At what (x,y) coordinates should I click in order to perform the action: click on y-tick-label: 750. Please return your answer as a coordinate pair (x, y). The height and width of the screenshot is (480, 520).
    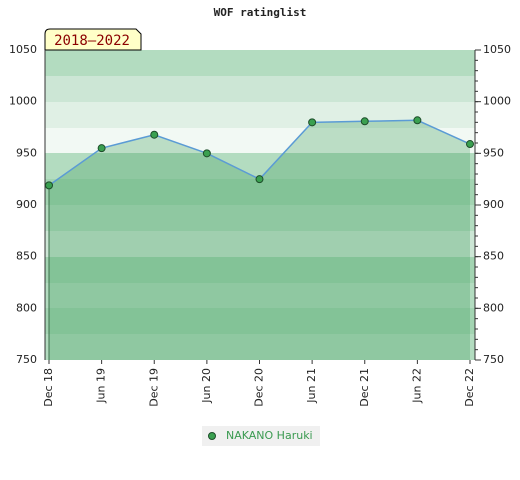
    Looking at the image, I should click on (26, 359).